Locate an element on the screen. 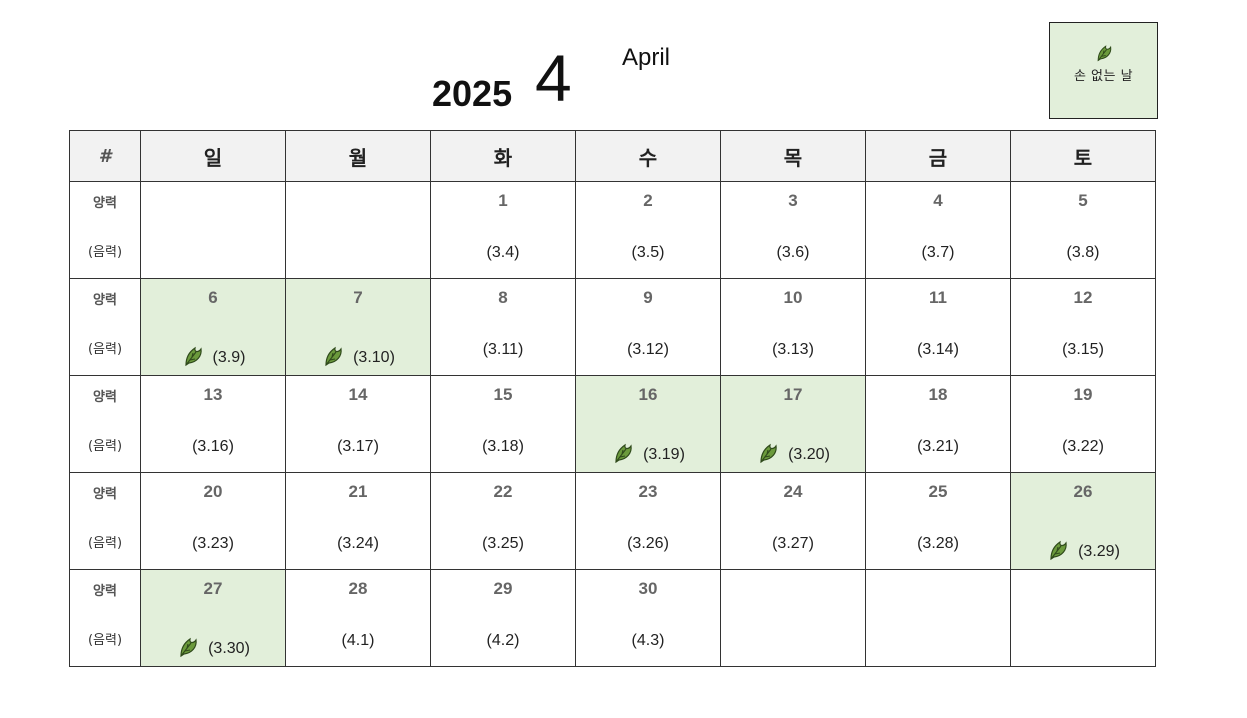 The width and height of the screenshot is (1247, 718). day-cell-2: 2 (3.5) is located at coordinates (648, 230).